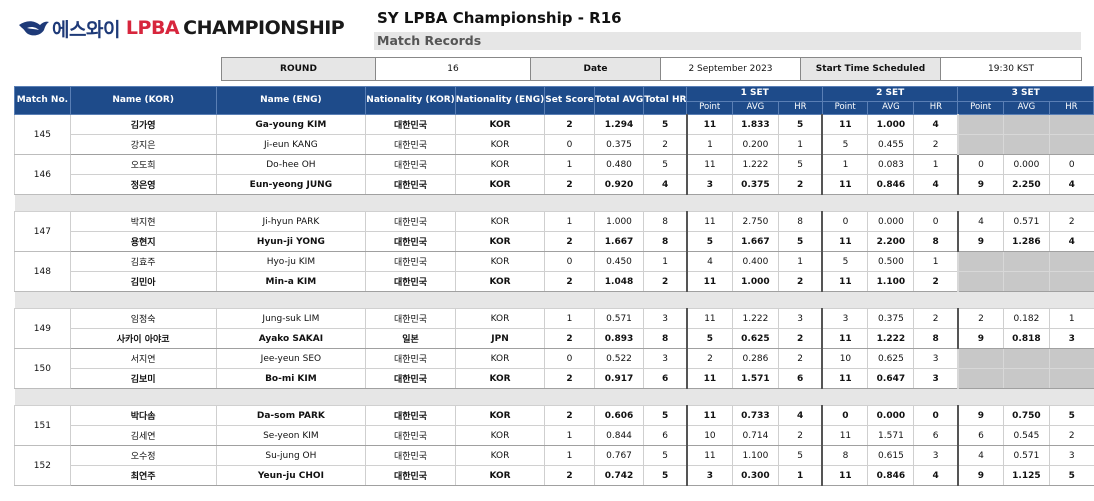 The height and width of the screenshot is (501, 1094). Describe the element at coordinates (142, 221) in the screenshot. I see `player-name-kor: 박지현` at that location.